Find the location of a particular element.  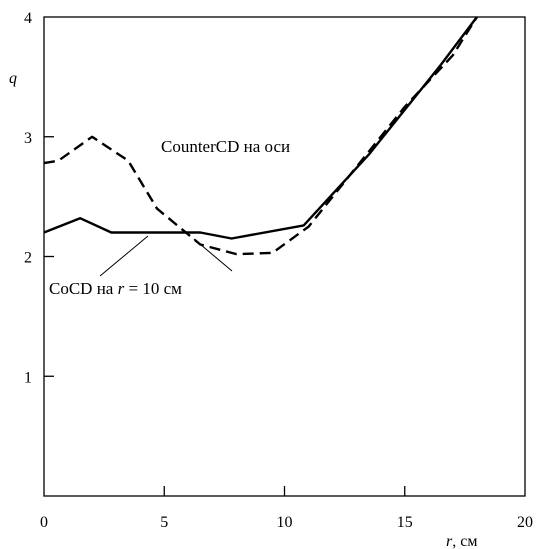

y-axis: 1 2 3 4 is located at coordinates (39, 198).